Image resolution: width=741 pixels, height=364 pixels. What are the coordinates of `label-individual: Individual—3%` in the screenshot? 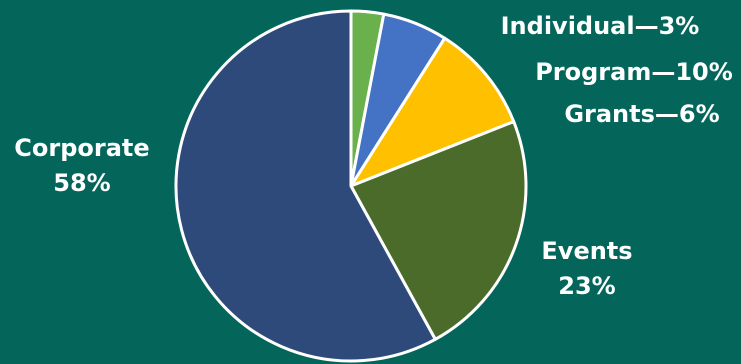 It's located at (600, 26).